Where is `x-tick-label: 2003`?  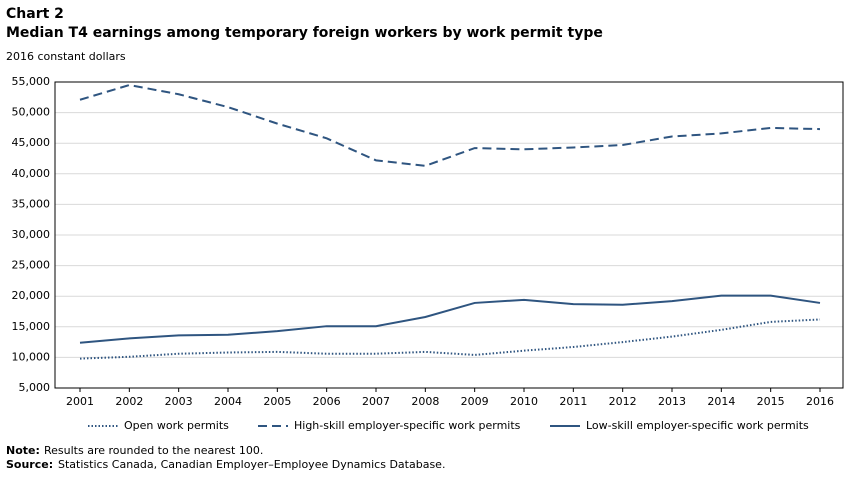
x-tick-label: 2003 is located at coordinates (179, 401).